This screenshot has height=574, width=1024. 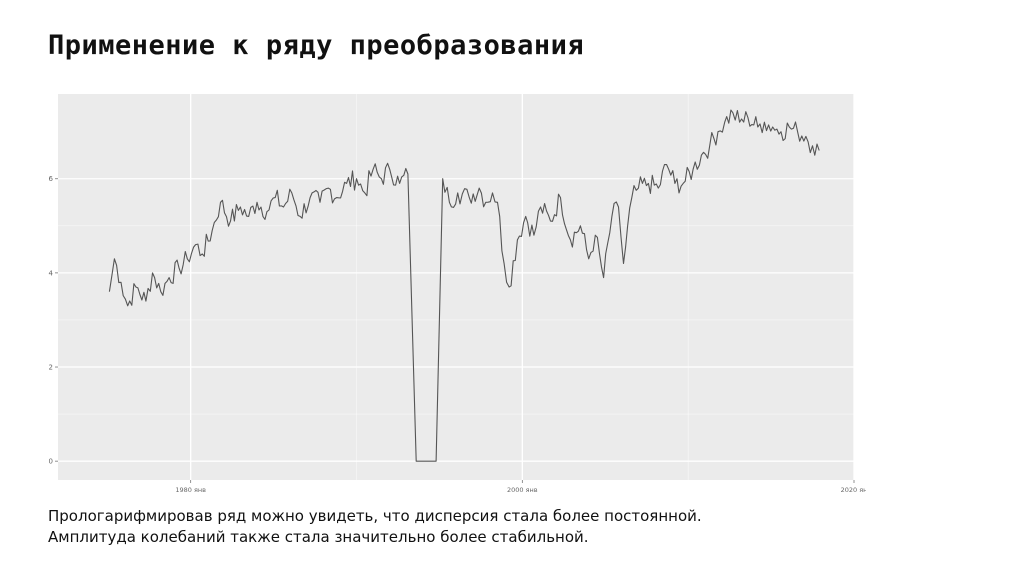 What do you see at coordinates (53, 320) in the screenshot?
I see `y-axis: 0 2 4 6` at bounding box center [53, 320].